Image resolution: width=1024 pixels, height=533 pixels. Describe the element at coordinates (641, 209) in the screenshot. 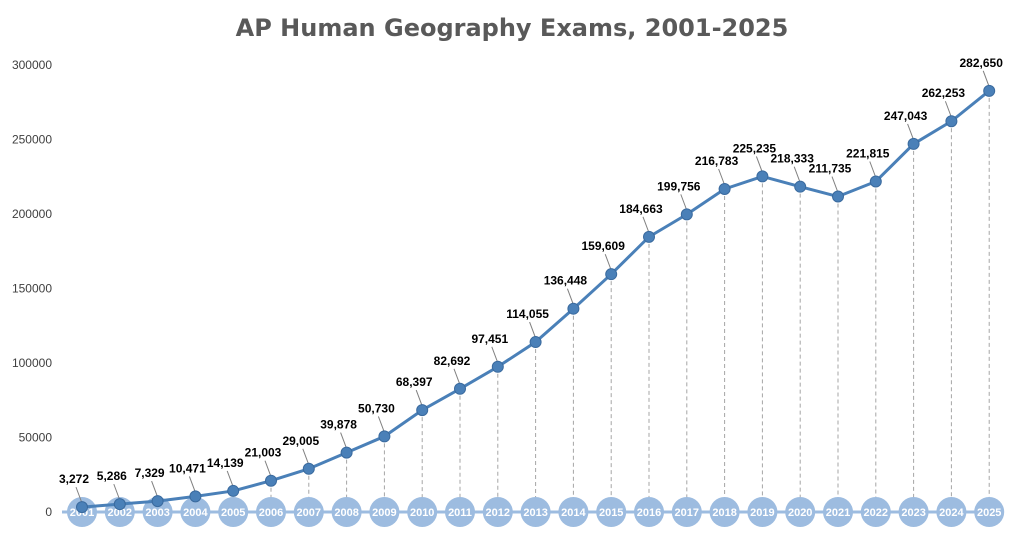

I see `data-label: 184,663` at that location.